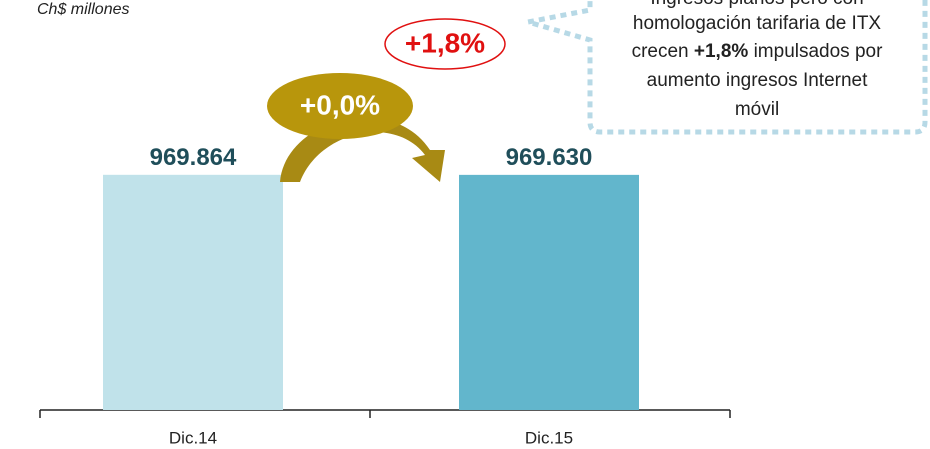  What do you see at coordinates (549, 157) in the screenshot?
I see `value-label: 969.630` at bounding box center [549, 157].